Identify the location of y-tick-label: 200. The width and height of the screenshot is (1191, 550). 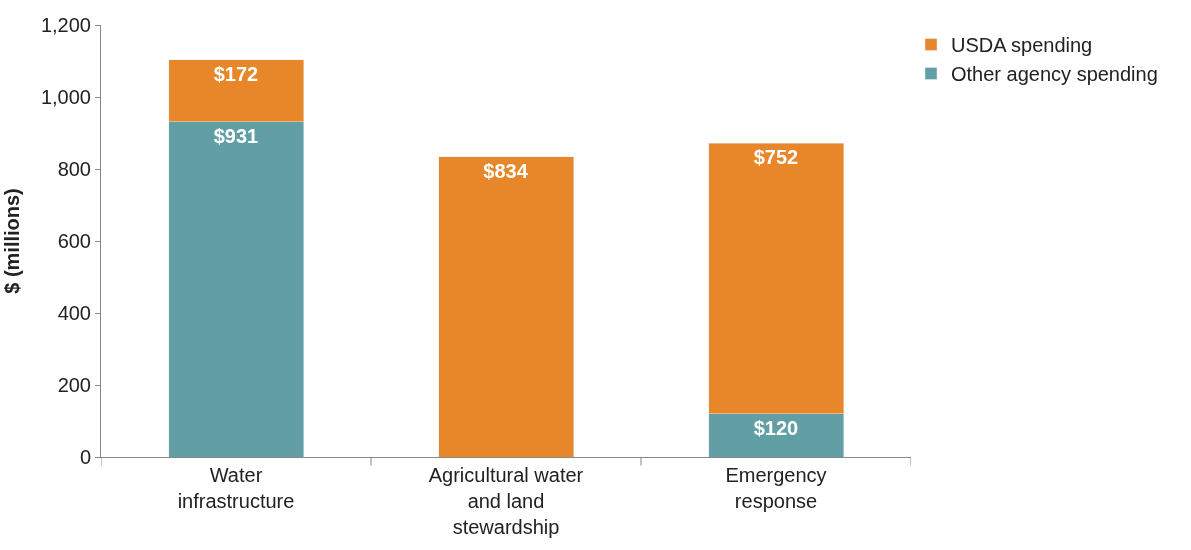
(74, 385).